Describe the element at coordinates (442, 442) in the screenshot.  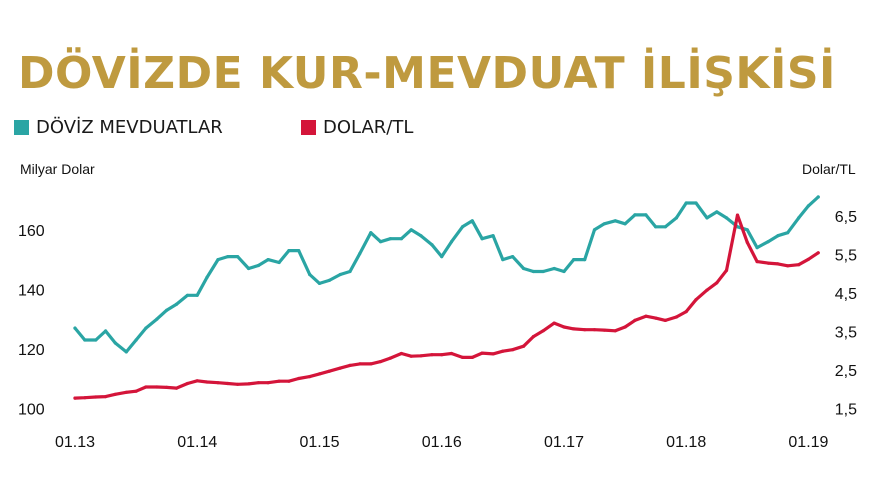
I see `x-tick-label: 01.16` at that location.